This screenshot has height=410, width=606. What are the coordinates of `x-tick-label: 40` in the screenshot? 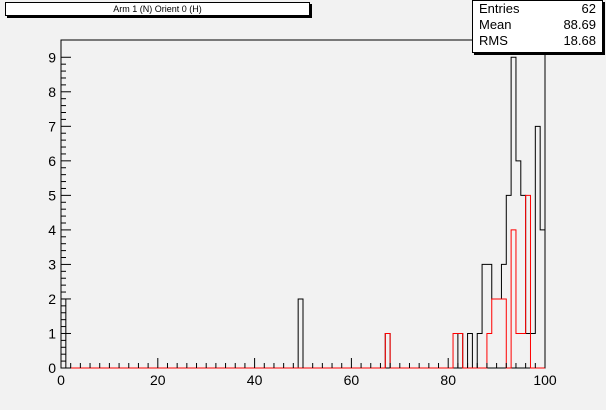 It's located at (255, 380).